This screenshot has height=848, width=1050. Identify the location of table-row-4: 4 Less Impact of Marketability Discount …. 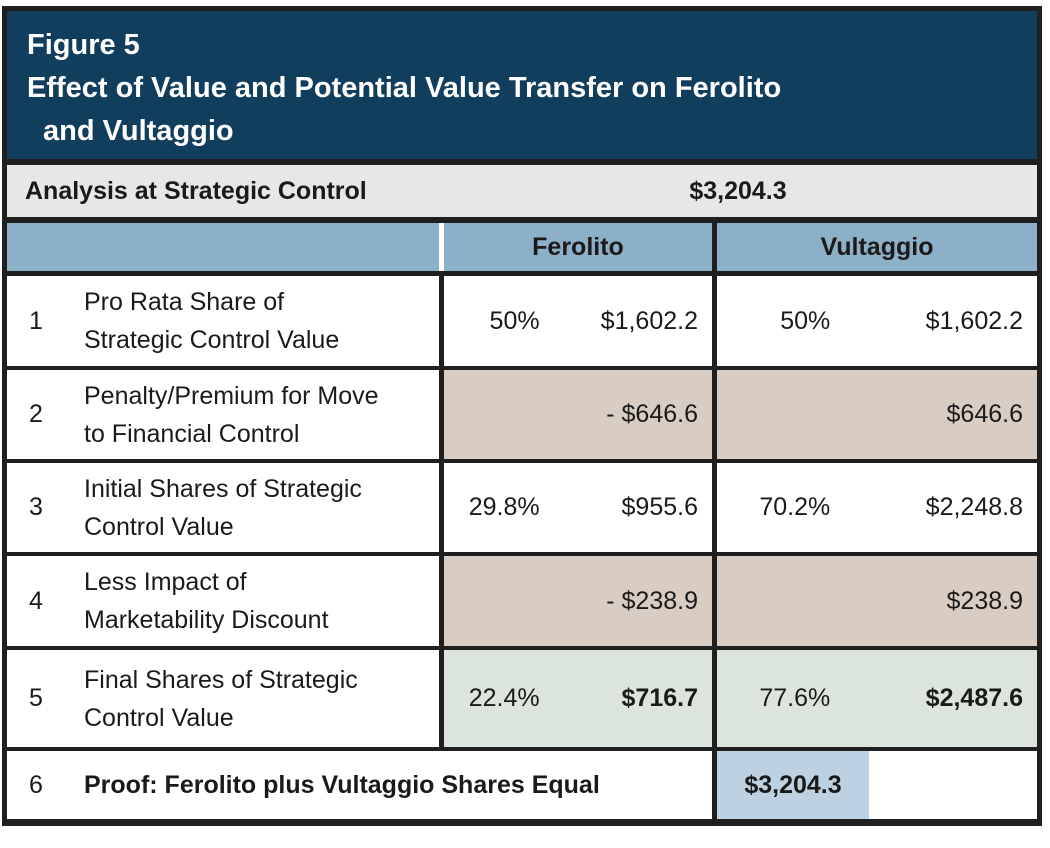
(522, 601).